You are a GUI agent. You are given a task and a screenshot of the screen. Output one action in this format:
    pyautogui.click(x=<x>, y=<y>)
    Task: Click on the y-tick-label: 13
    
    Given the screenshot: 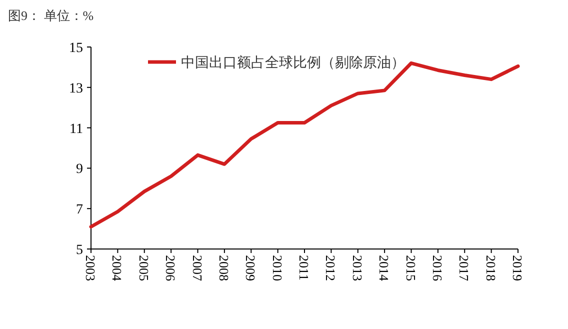 What is the action you would take?
    pyautogui.click(x=76, y=88)
    